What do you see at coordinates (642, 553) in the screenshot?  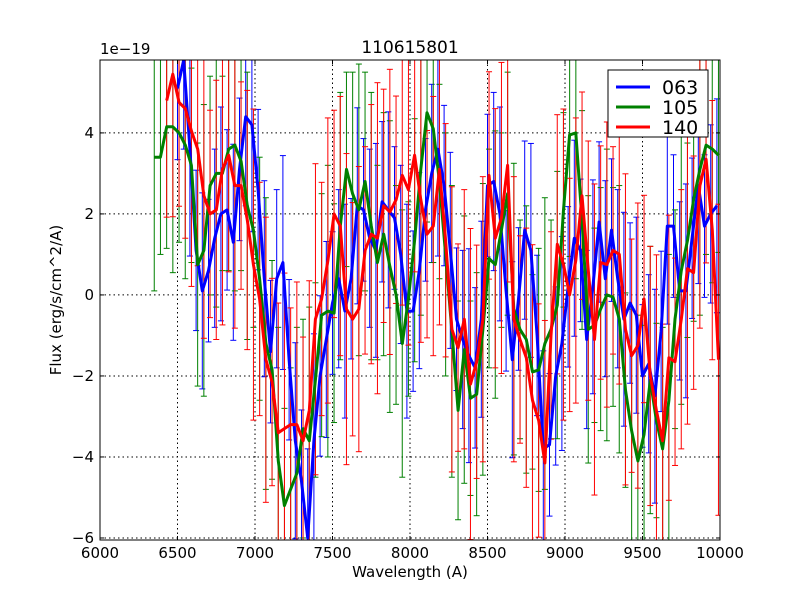 I see `x-tick-label: 9500` at bounding box center [642, 553].